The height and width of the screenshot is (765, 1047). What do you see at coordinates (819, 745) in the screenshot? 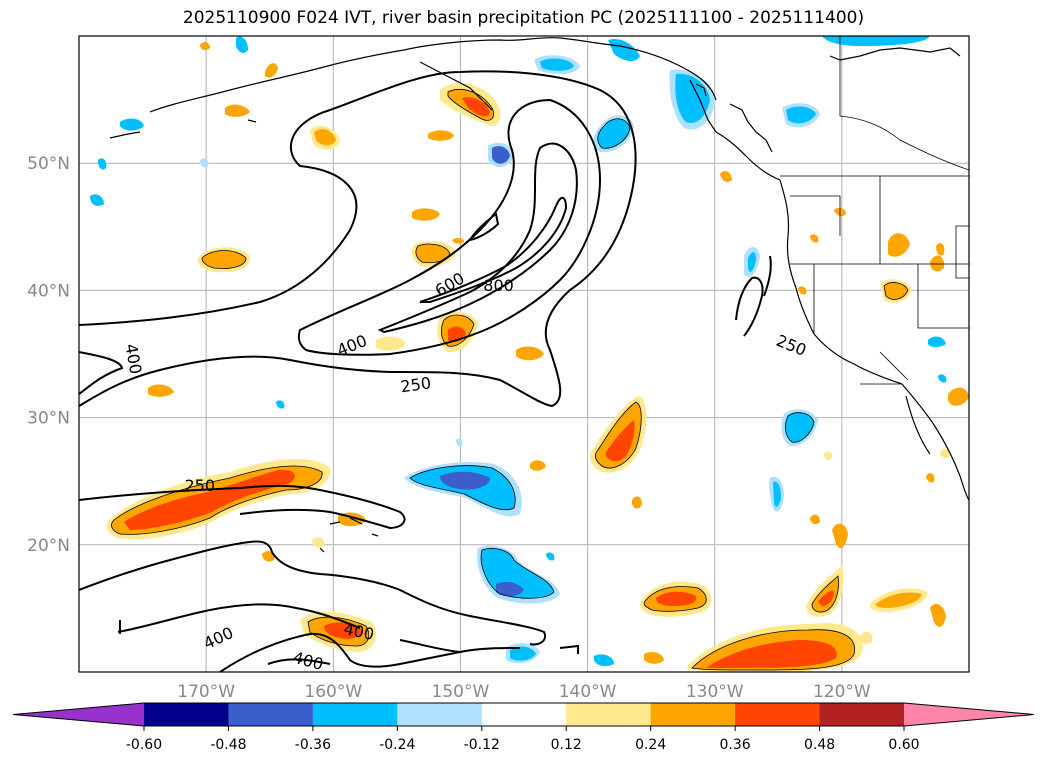
I see `colorbar-tick-label: 0.48` at bounding box center [819, 745].